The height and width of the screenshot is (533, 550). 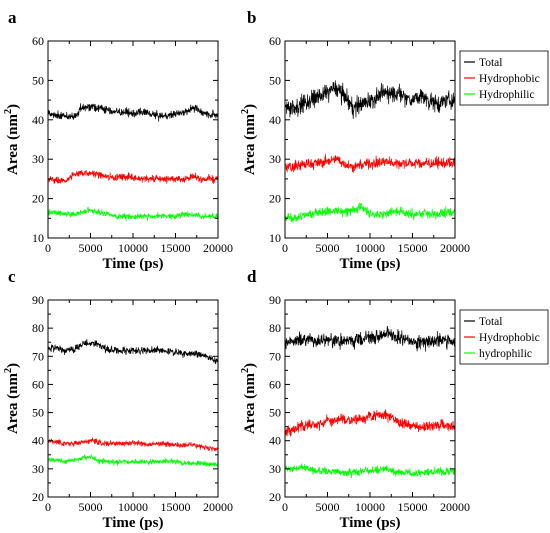 I want to click on legend: Total Hydrophobic hydrophilic, so click(x=504, y=337).